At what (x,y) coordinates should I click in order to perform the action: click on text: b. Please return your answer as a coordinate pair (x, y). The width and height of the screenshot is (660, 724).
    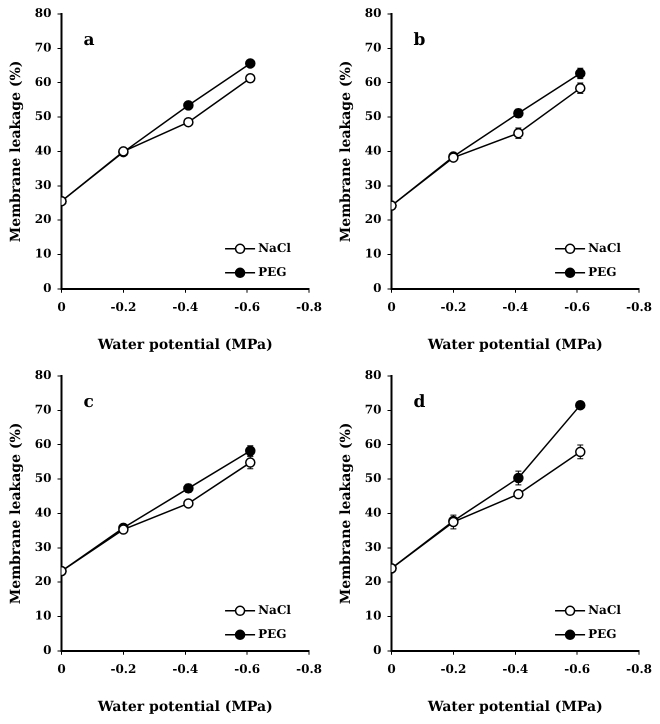
    Looking at the image, I should click on (420, 40).